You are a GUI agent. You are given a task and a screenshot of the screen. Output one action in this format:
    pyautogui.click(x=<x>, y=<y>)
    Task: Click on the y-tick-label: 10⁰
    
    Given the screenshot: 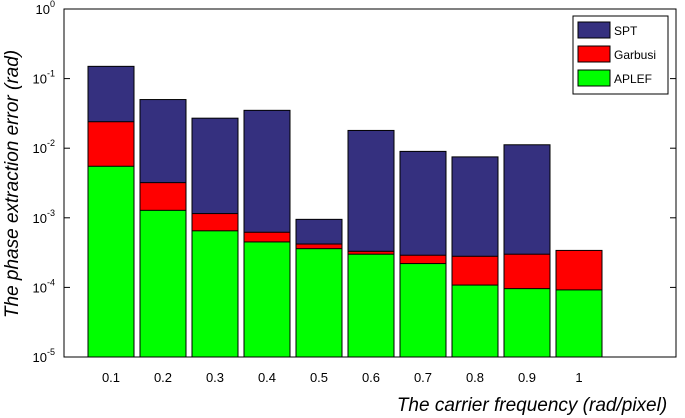 What is the action you would take?
    pyautogui.click(x=45, y=8)
    